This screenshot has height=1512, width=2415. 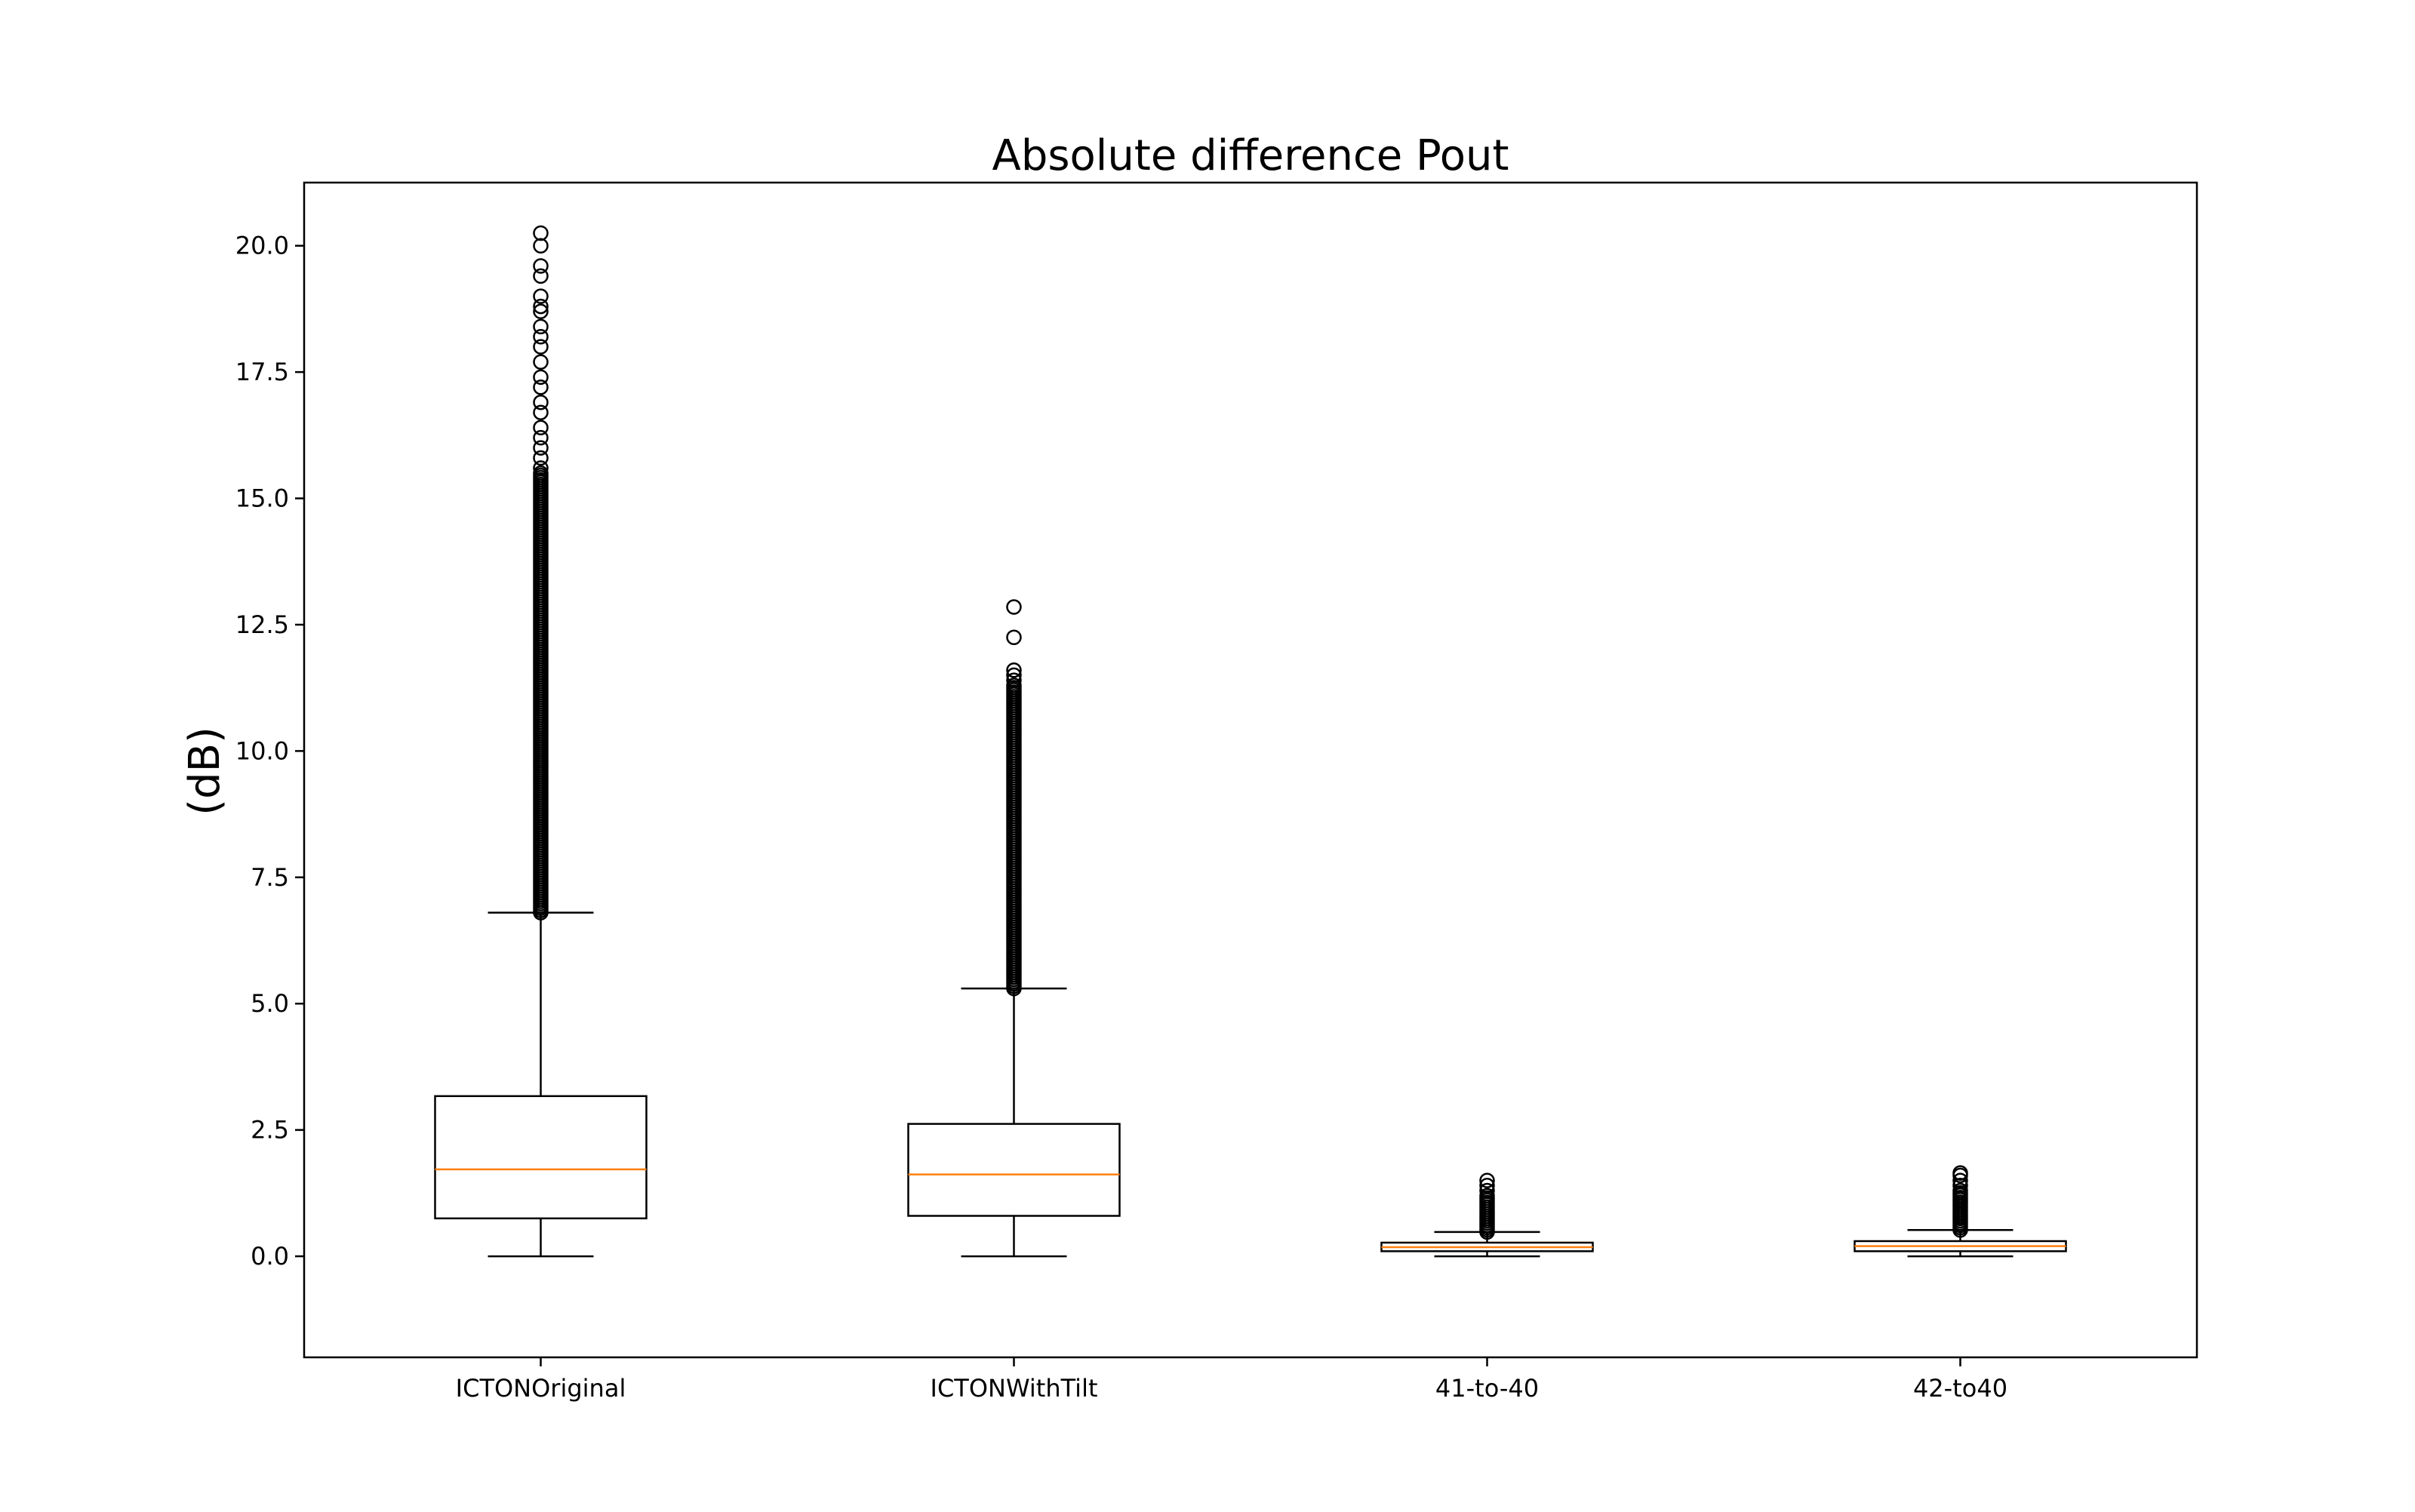 I want to click on box-ICTONOriginal, so click(x=541, y=741).